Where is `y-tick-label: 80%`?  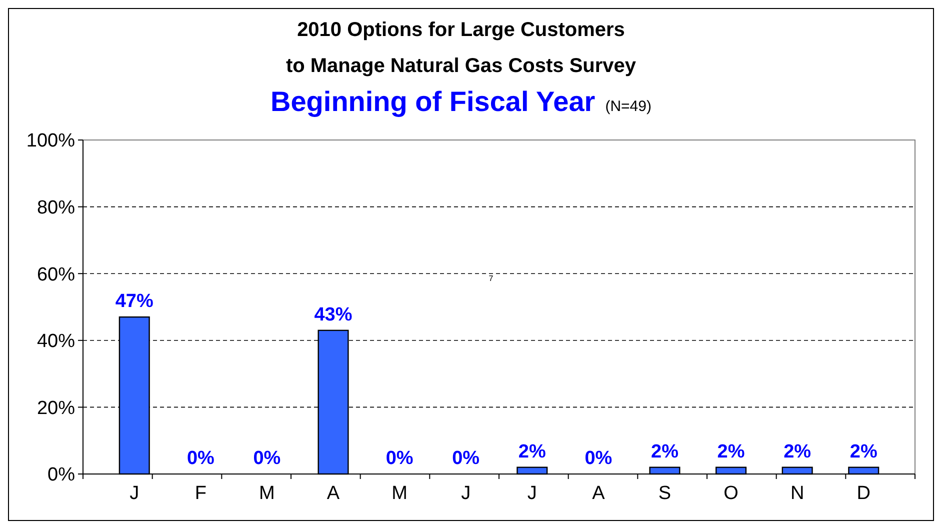
y-tick-label: 80% is located at coordinates (56, 207).